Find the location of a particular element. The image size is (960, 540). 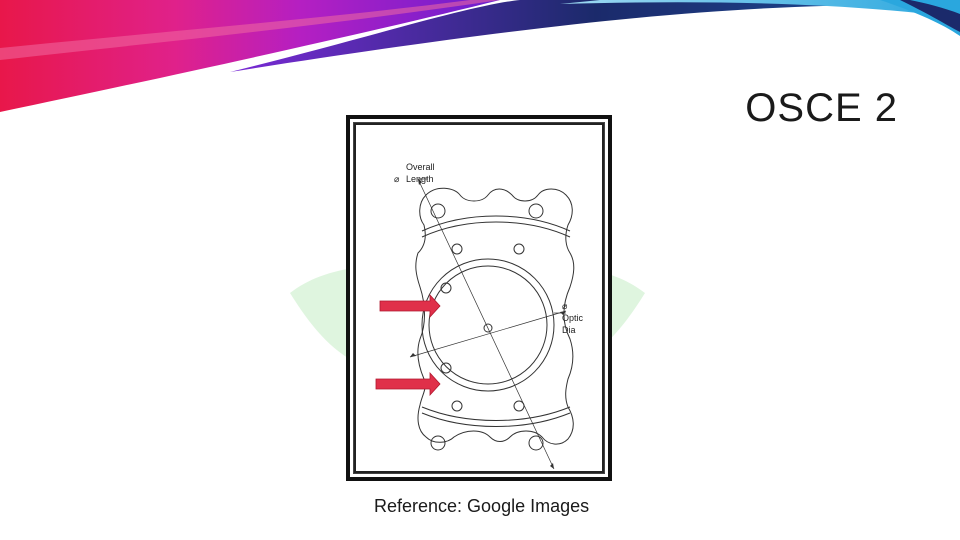

pointer-arrow-upper is located at coordinates (410, 306).